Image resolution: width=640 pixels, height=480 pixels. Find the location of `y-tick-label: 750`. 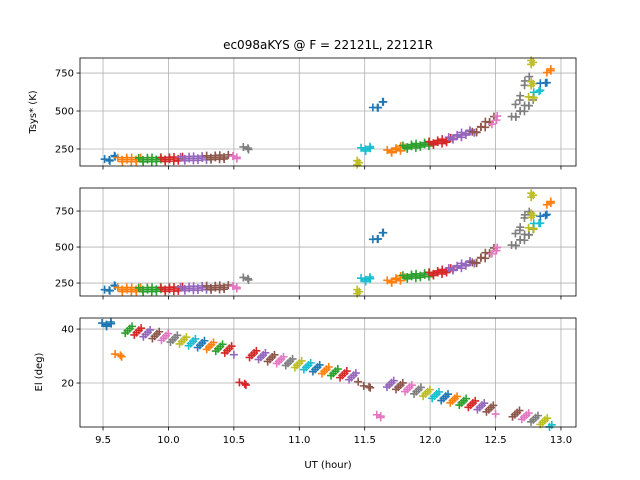

y-tick-label: 750 is located at coordinates (64, 212).